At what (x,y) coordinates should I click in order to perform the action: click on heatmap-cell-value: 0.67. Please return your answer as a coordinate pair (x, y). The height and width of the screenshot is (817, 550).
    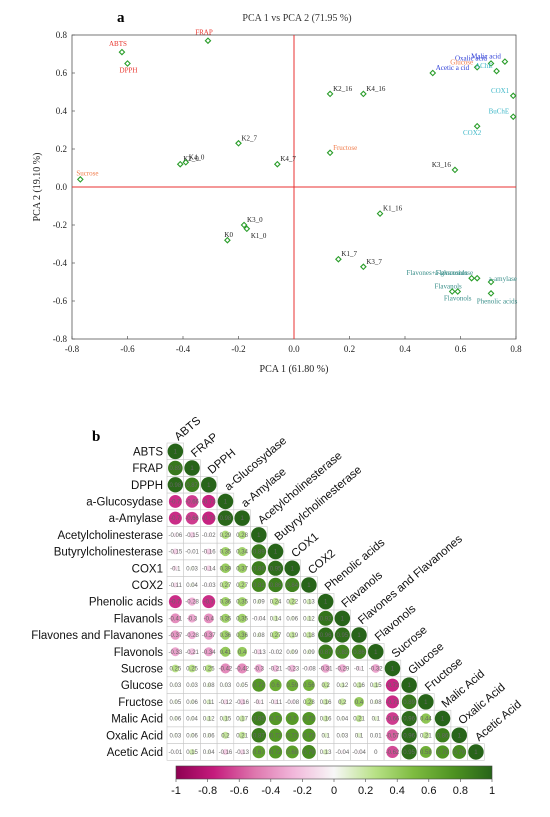
    Looking at the image, I should click on (259, 753).